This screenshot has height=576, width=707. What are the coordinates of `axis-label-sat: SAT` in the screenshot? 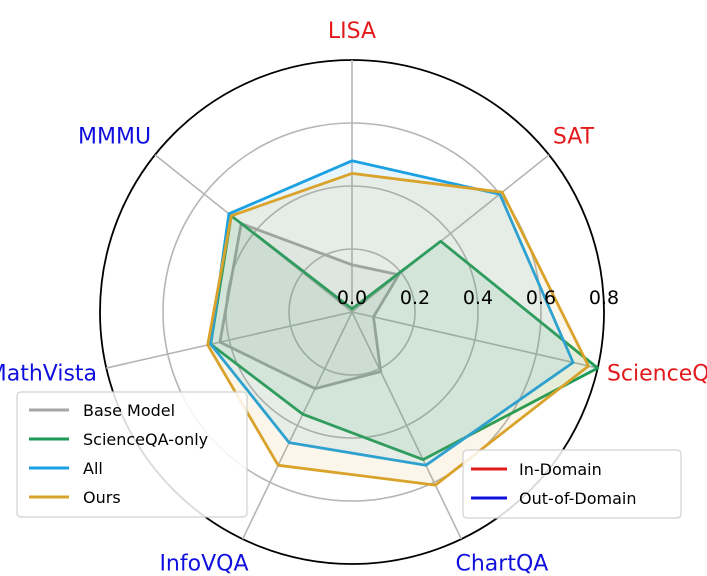 It's located at (574, 136).